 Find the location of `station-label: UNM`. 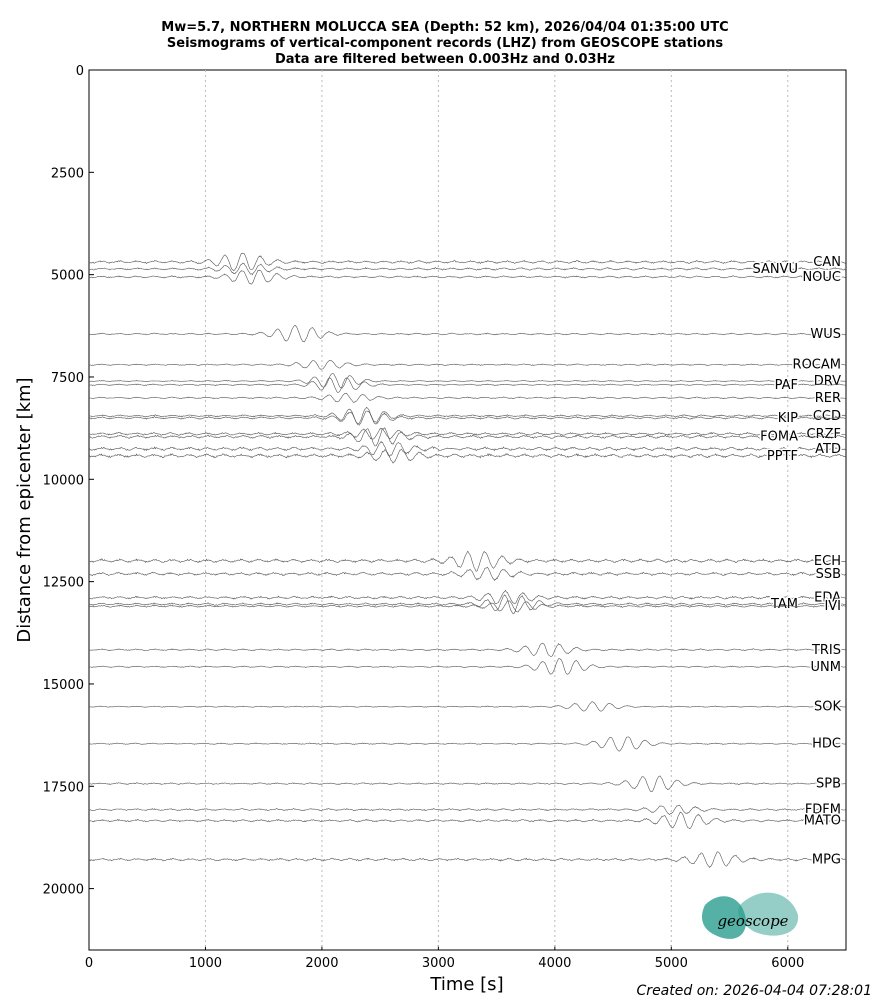

station-label: UNM is located at coordinates (826, 667).